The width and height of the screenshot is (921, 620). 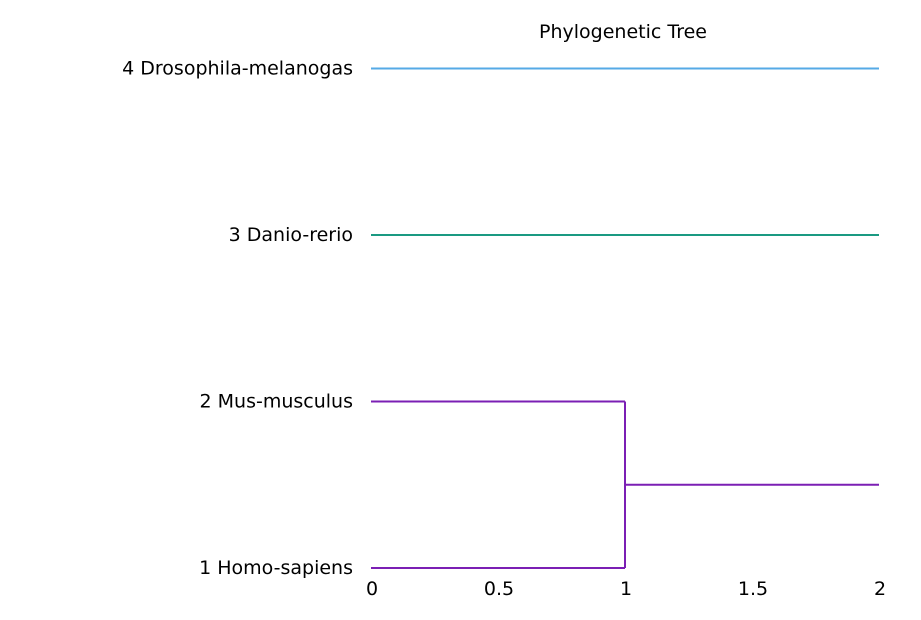 I want to click on x-tick-label-3: 1.5, so click(x=753, y=589).